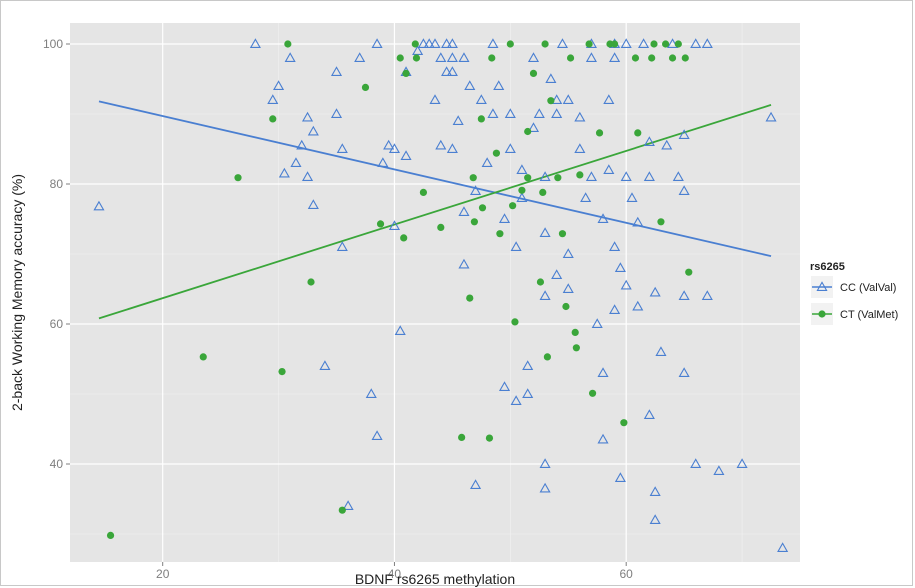  I want to click on legend-title: rs6265, so click(827, 267).